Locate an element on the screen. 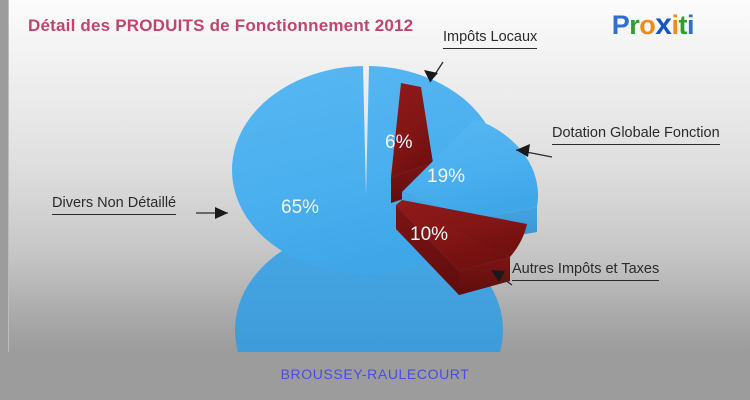 The image size is (750, 400). commune-name: BROUSSEY-RAULECOURT is located at coordinates (375, 374).